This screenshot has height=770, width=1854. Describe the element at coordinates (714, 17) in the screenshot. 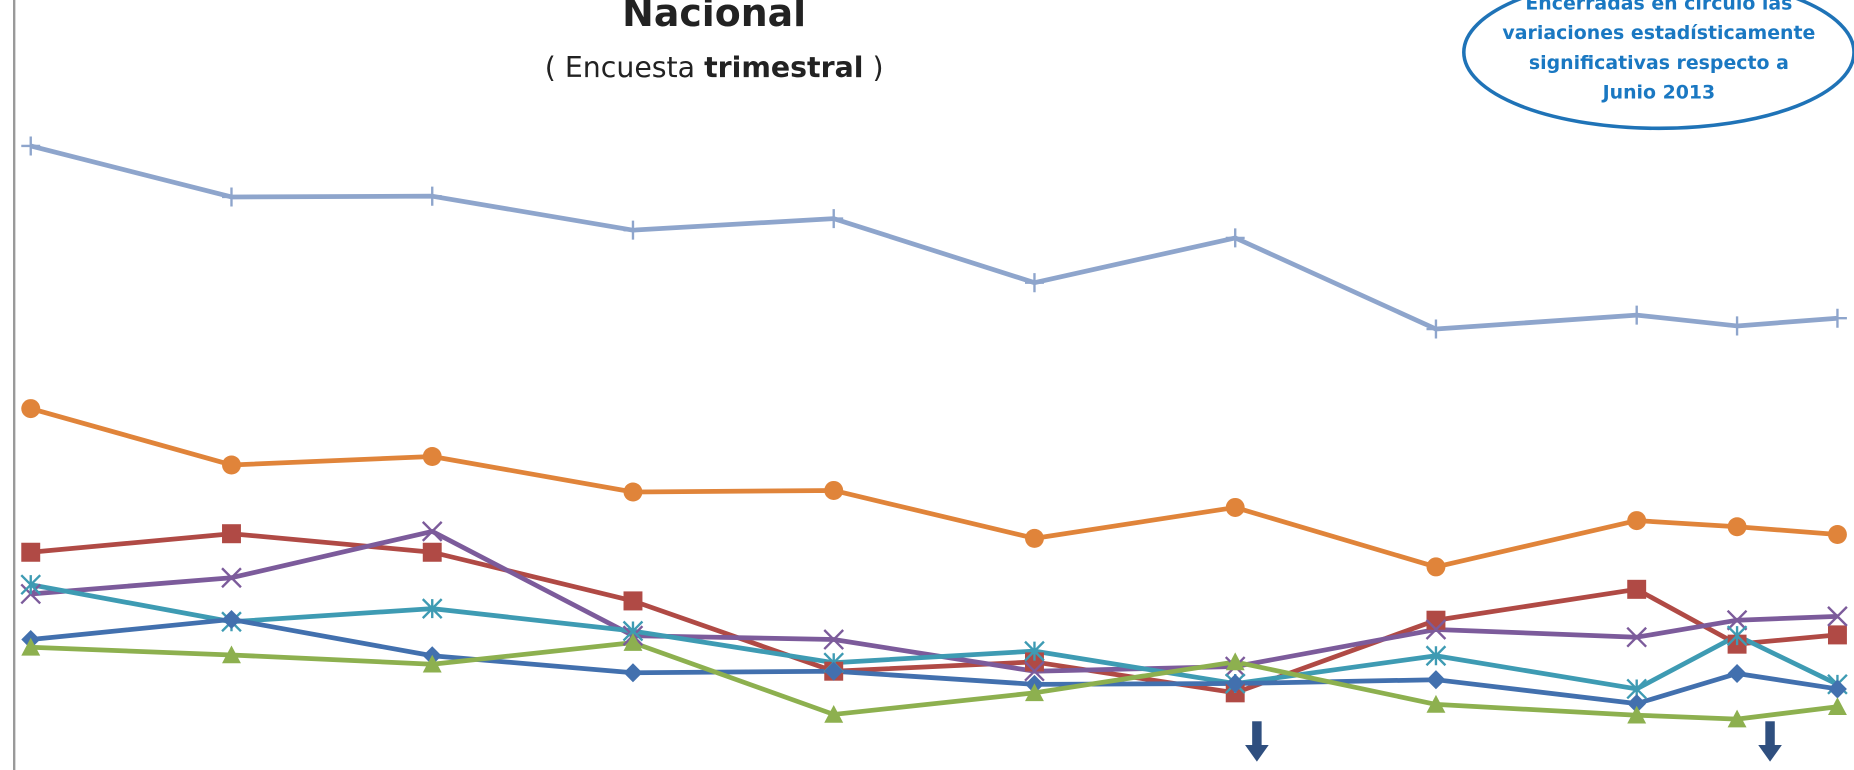

I see `chart-title: Nacional` at that location.